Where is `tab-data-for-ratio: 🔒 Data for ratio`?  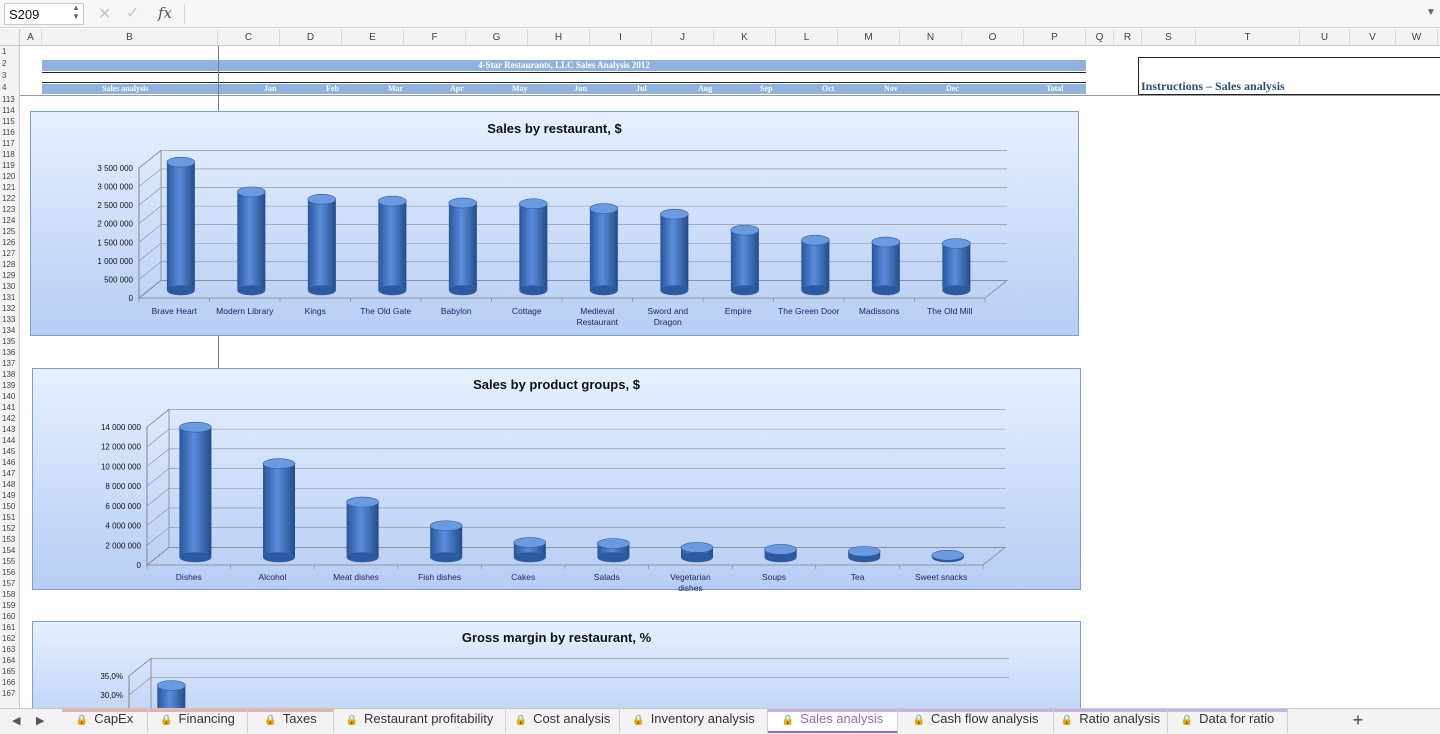
tab-data-for-ratio: 🔒 Data for ratio is located at coordinates (1228, 721).